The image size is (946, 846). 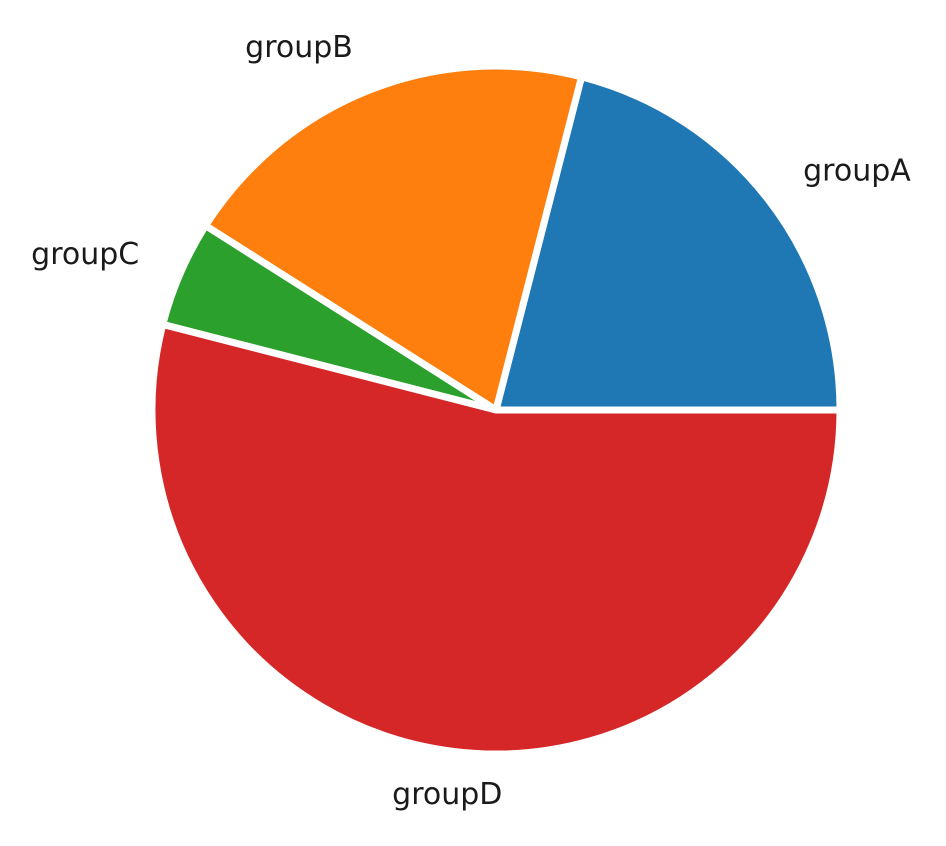 I want to click on pie-label-groupA: groupA, so click(x=857, y=170).